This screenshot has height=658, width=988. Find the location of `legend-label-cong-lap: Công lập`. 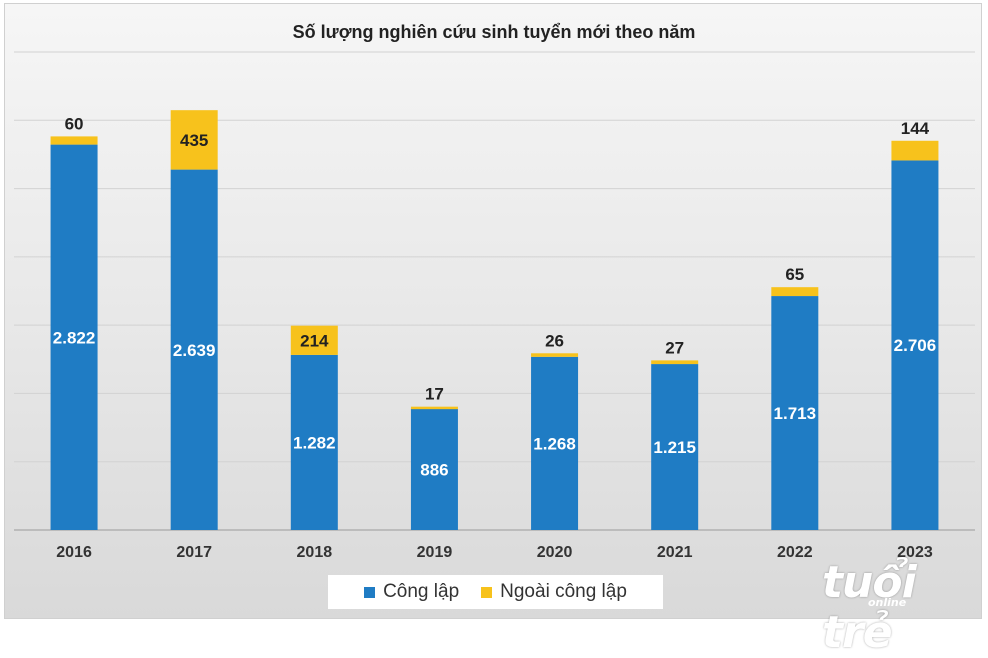

legend-label-cong-lap: Công lập is located at coordinates (421, 591).